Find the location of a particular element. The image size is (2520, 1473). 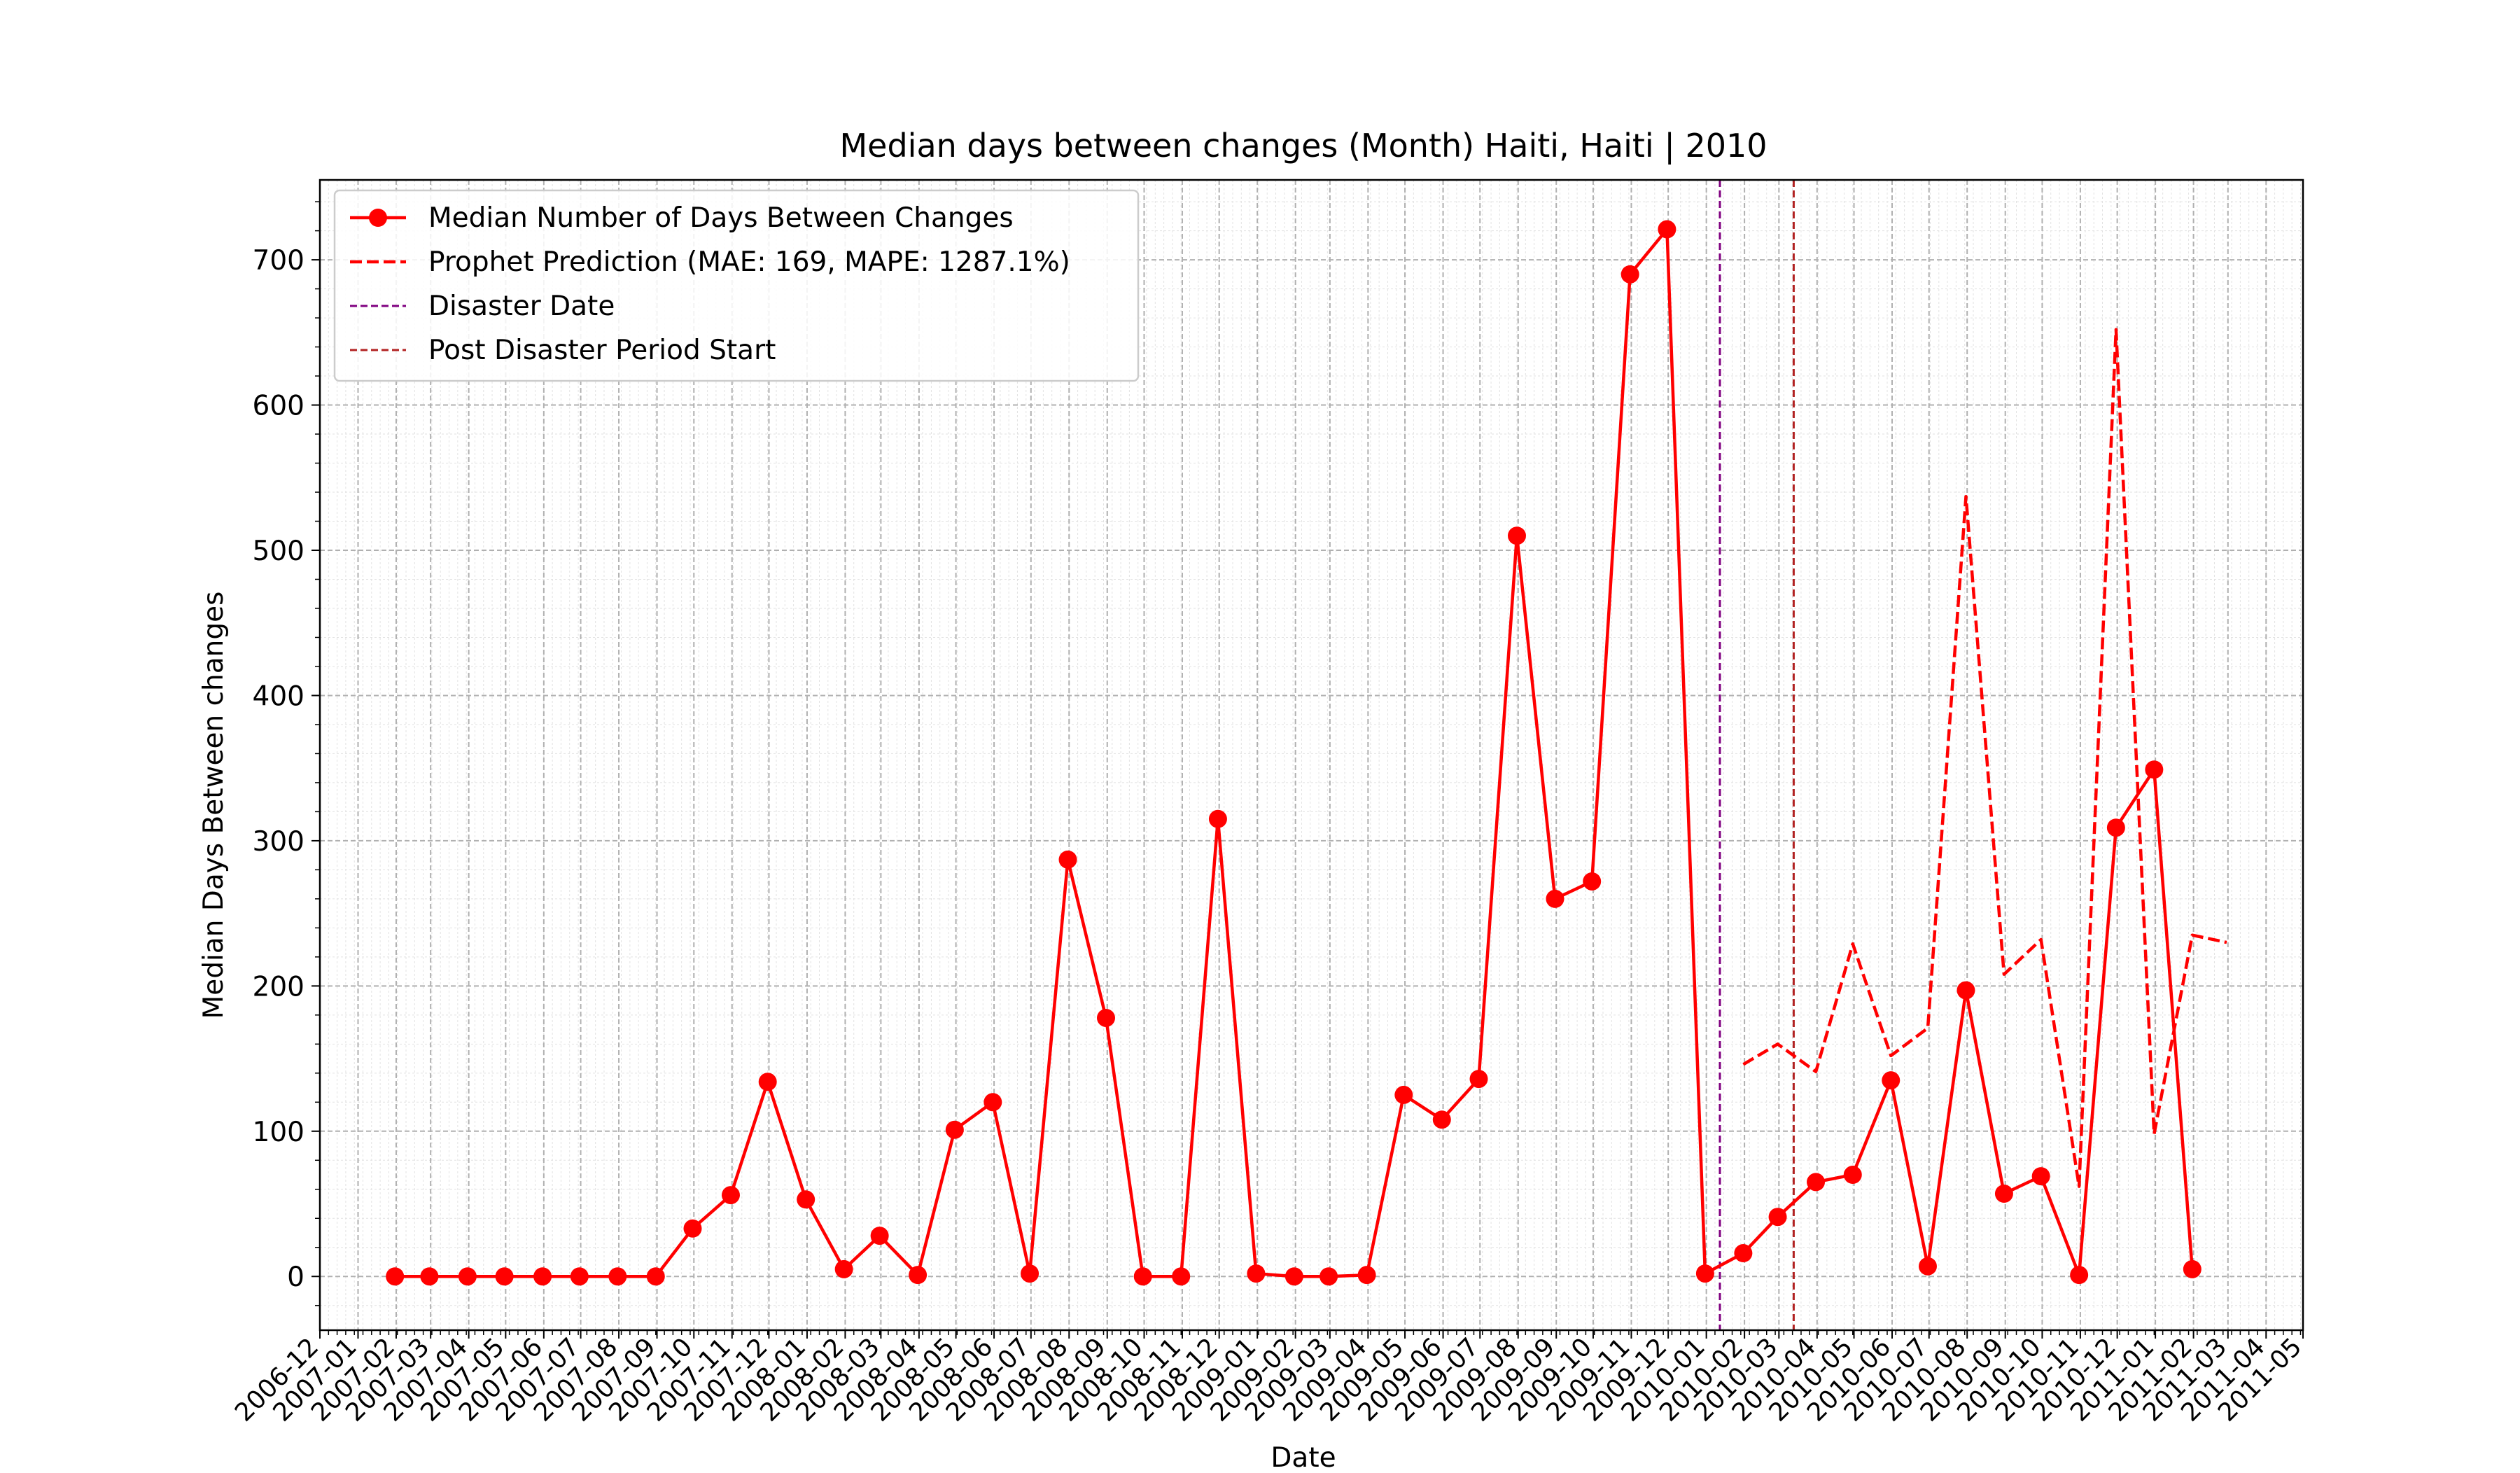

legend-label-post-disaster: Post Disaster Period Start is located at coordinates (602, 350).